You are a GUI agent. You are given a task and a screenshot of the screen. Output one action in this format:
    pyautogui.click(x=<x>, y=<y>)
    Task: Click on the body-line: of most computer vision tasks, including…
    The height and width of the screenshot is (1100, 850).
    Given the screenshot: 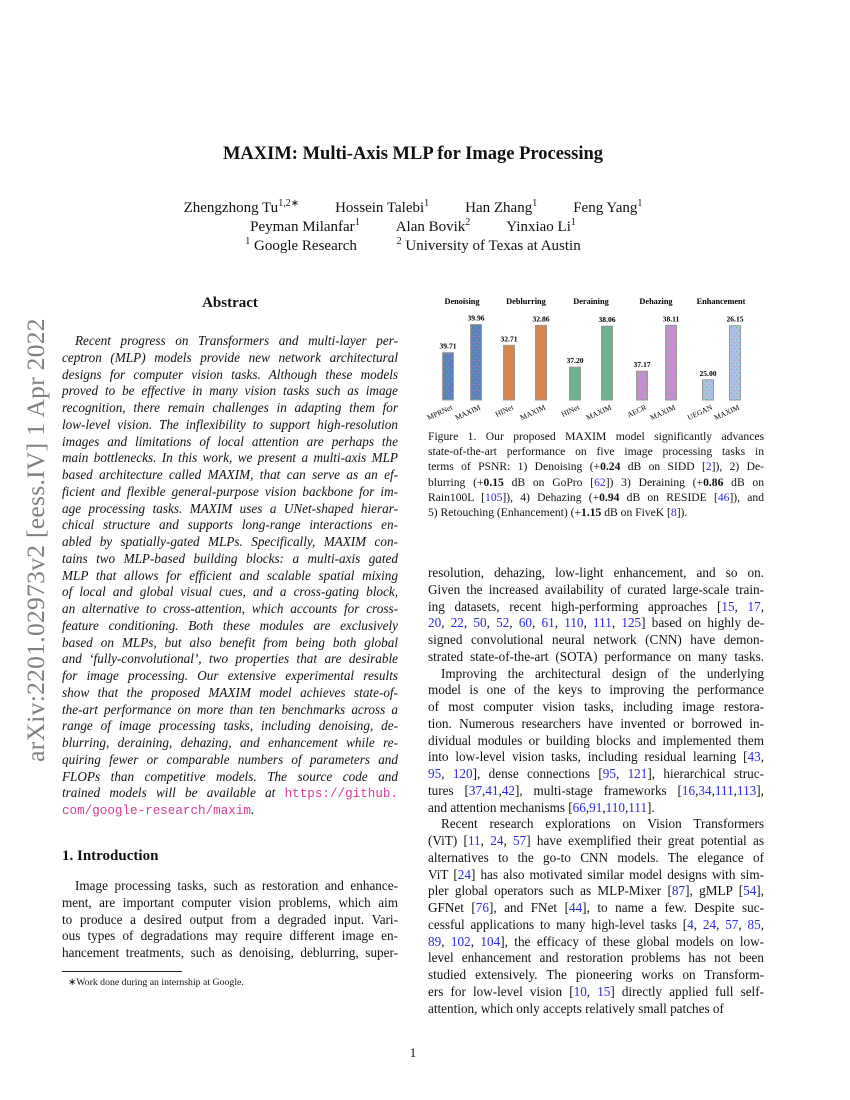 What is the action you would take?
    pyautogui.click(x=596, y=706)
    